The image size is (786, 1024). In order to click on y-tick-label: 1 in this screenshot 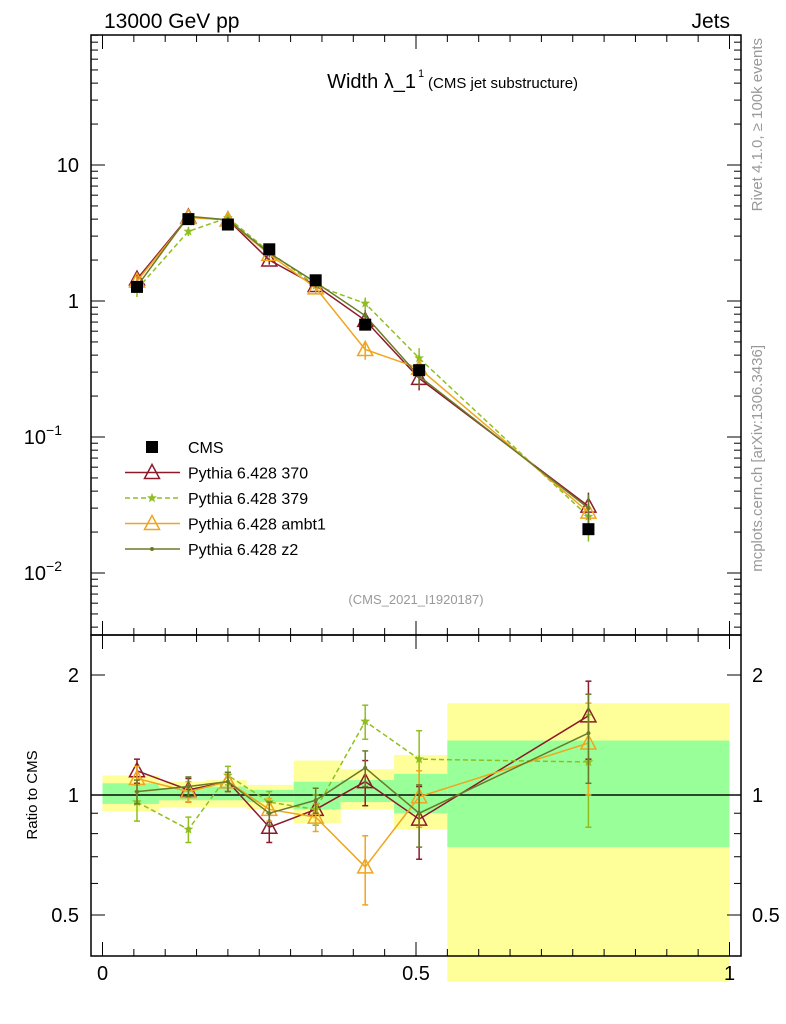, I will do `click(73, 302)`.